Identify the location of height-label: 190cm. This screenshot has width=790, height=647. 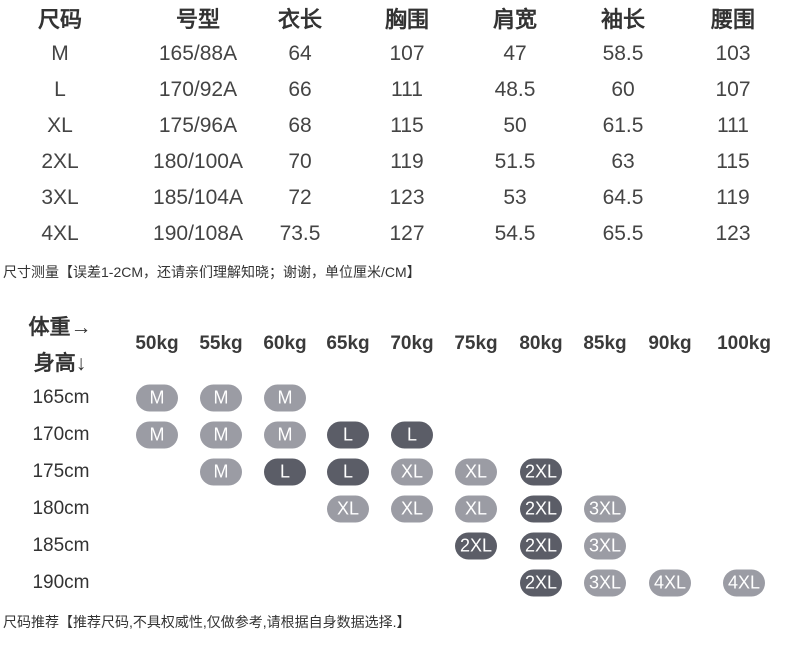
(61, 582).